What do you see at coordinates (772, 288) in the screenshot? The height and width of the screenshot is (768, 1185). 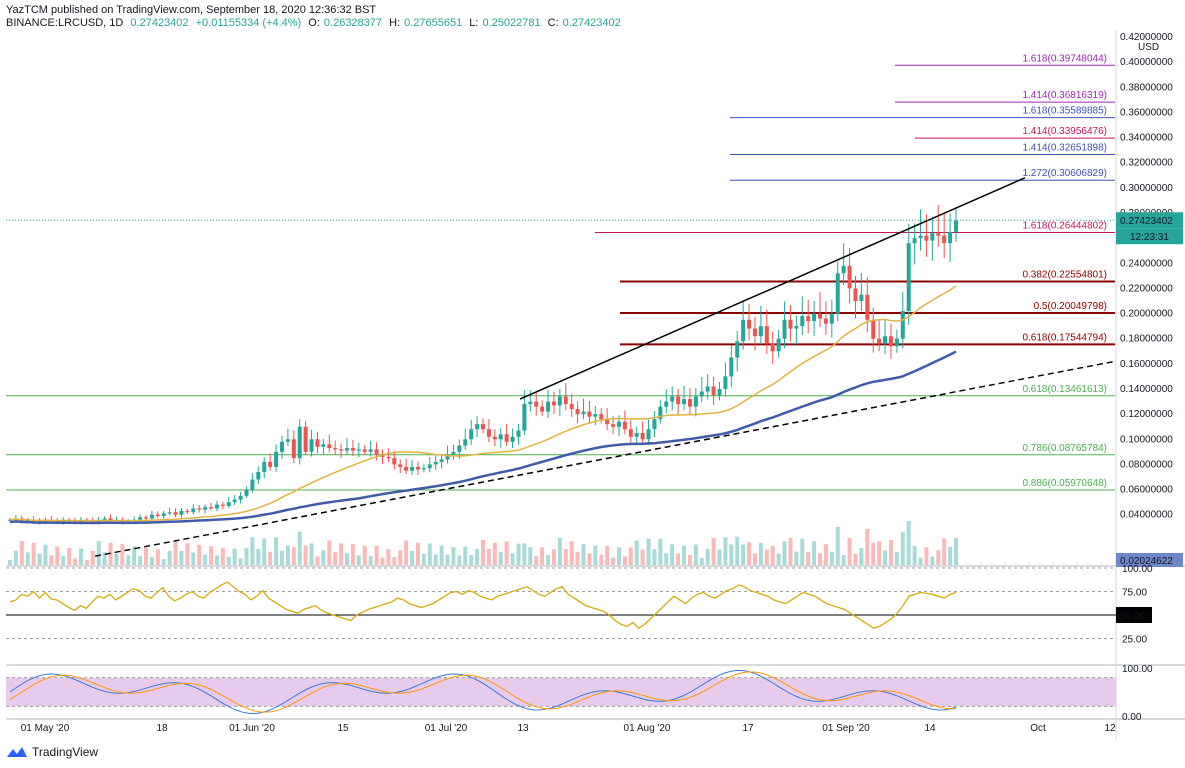 I see `rising-trendline` at bounding box center [772, 288].